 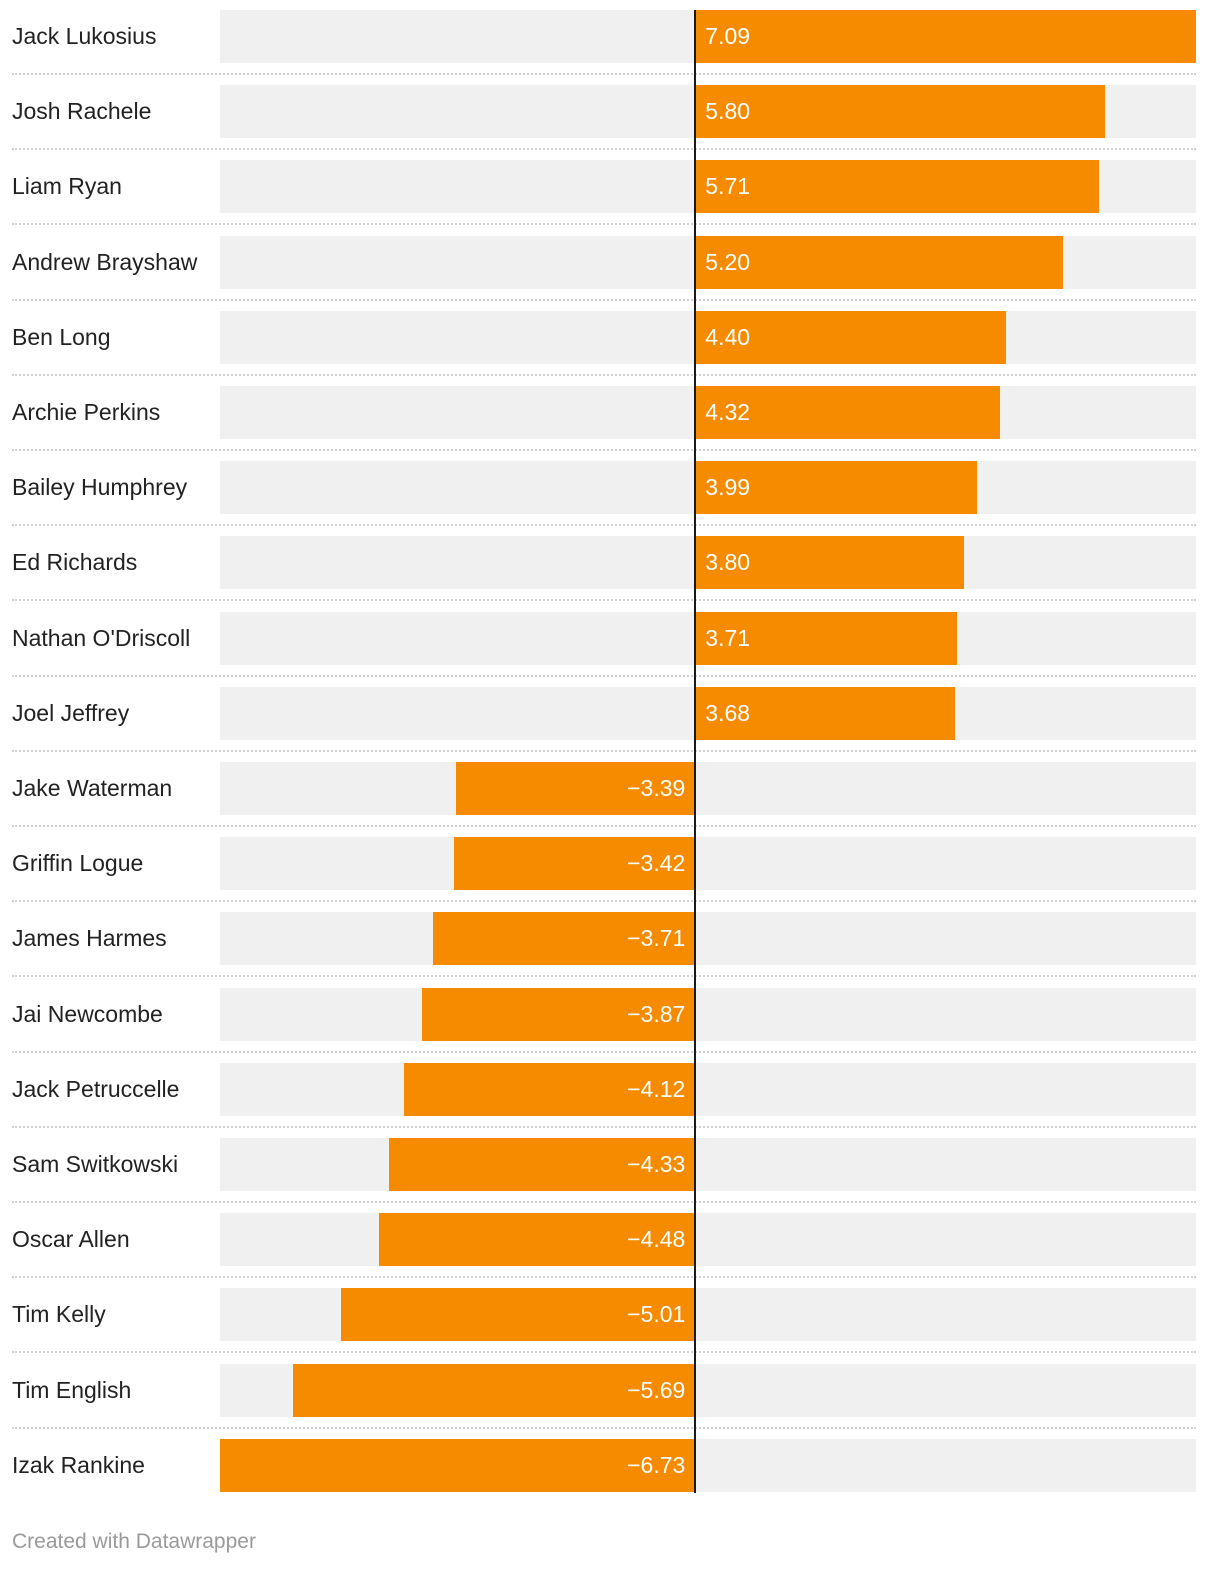 I want to click on category-label: Archie Perkins, so click(x=86, y=412).